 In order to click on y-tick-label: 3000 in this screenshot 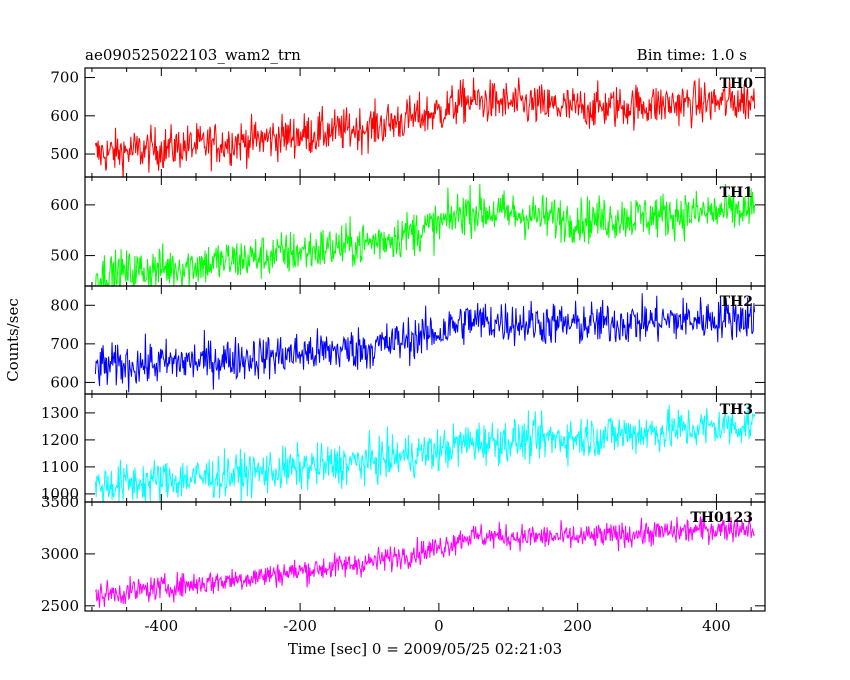, I will do `click(60, 554)`.